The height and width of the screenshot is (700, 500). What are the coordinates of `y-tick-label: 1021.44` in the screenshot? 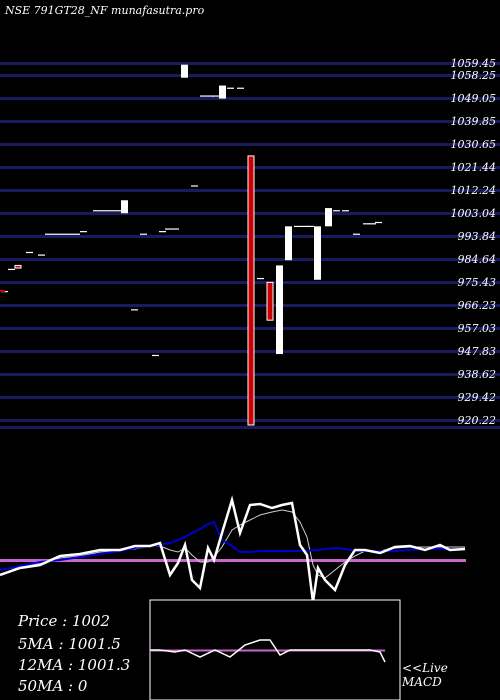 It's located at (474, 167).